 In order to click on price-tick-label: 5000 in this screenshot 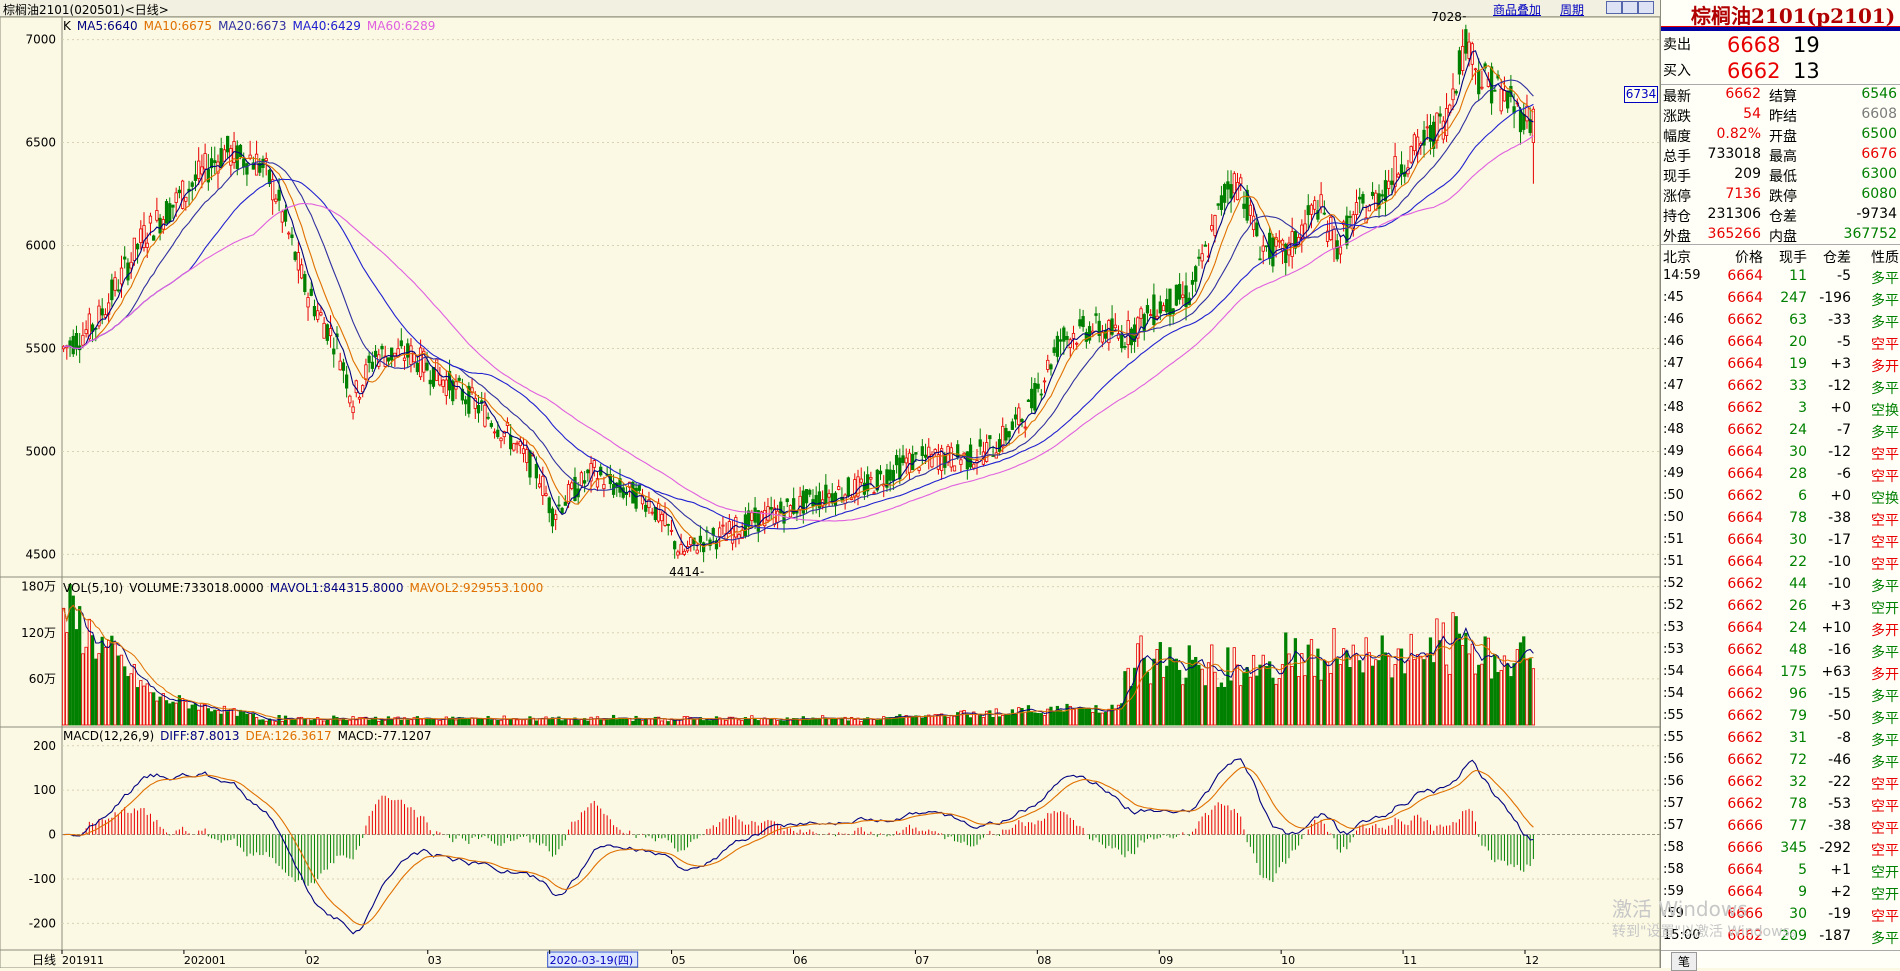, I will do `click(40, 451)`.